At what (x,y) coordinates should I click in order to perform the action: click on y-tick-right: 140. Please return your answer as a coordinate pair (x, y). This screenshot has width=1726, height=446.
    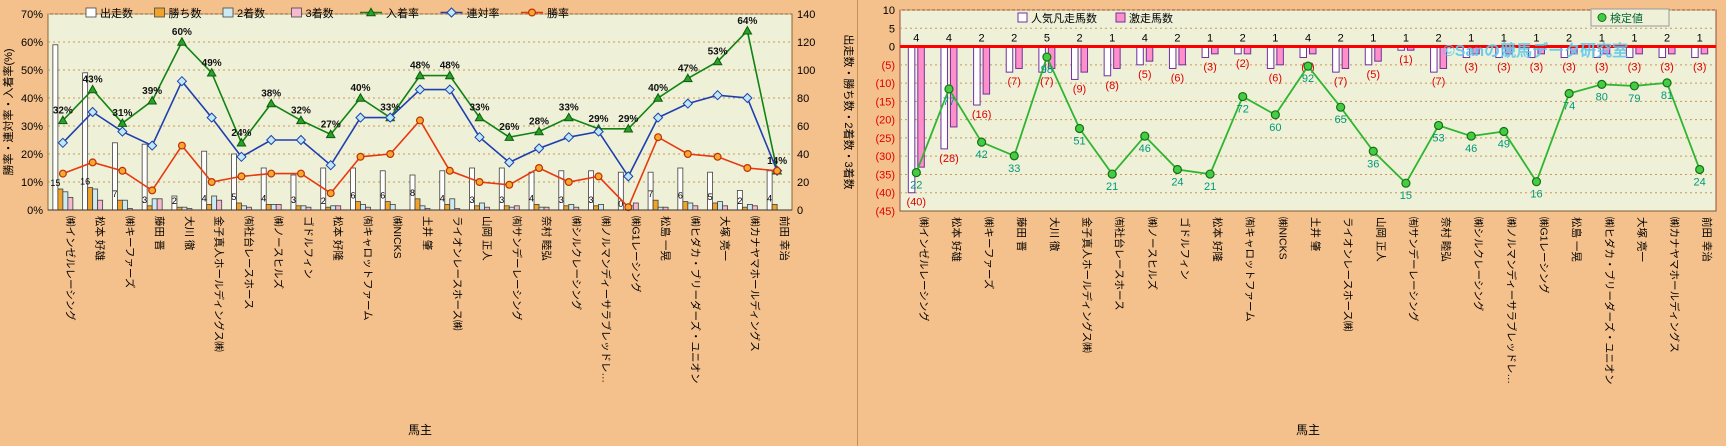
    Looking at the image, I should click on (806, 15).